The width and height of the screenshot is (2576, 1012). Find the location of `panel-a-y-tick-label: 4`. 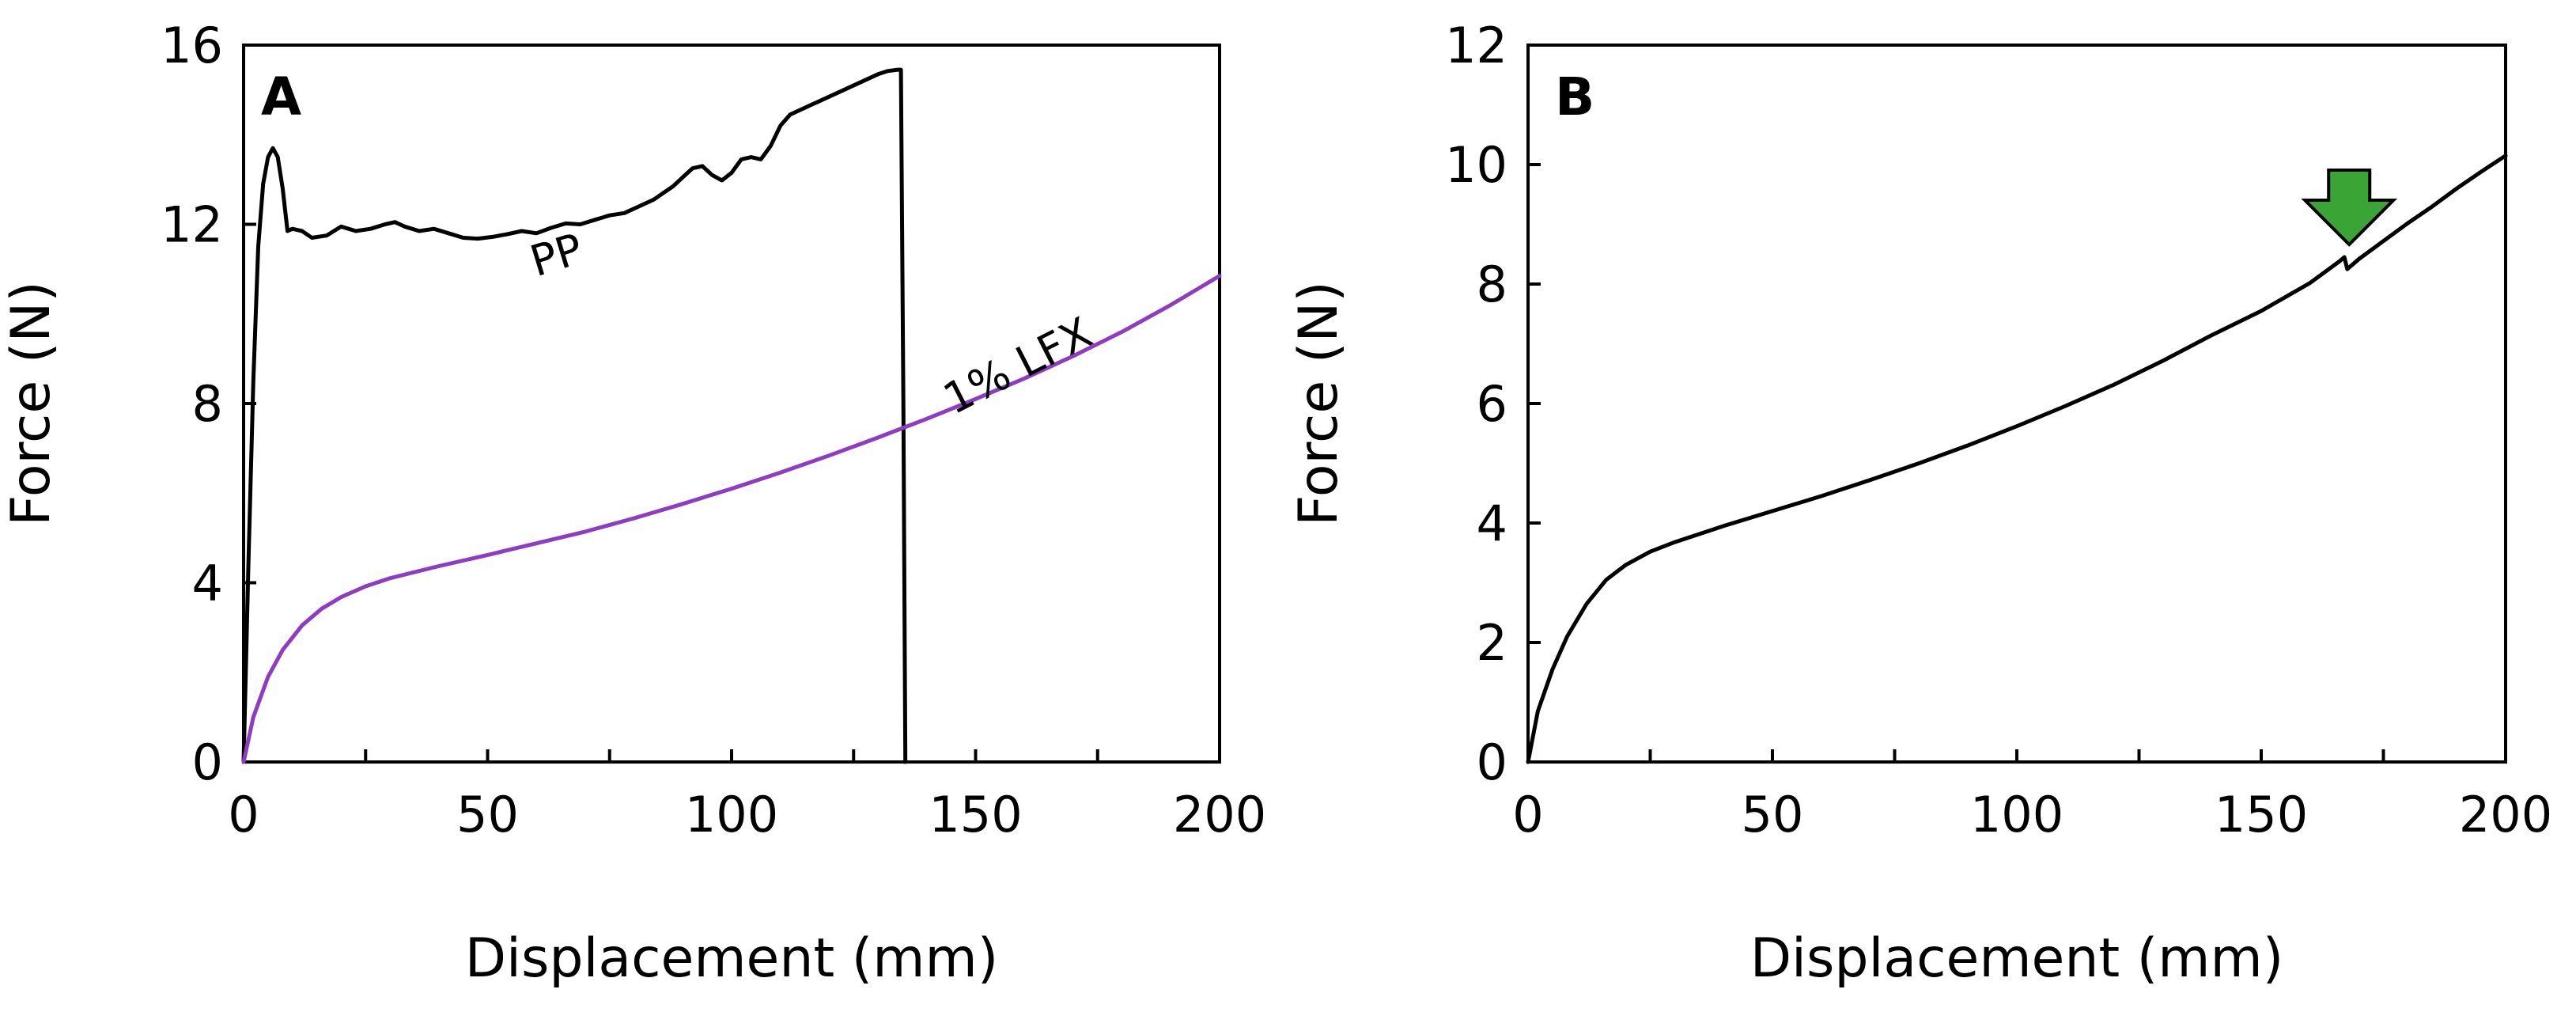

panel-a-y-tick-label: 4 is located at coordinates (207, 583).